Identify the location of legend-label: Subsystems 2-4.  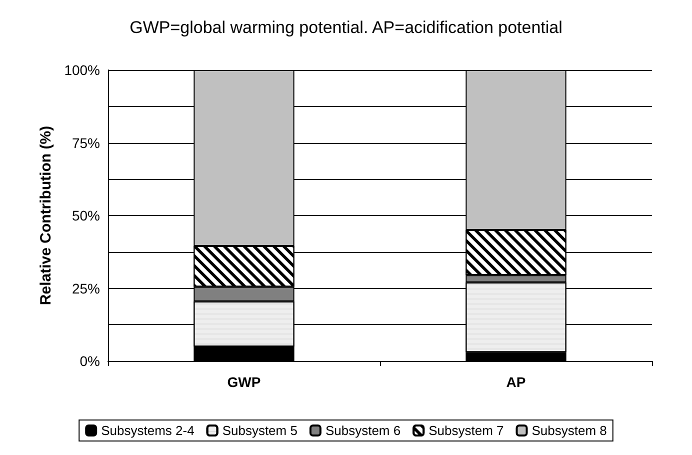
(147, 430).